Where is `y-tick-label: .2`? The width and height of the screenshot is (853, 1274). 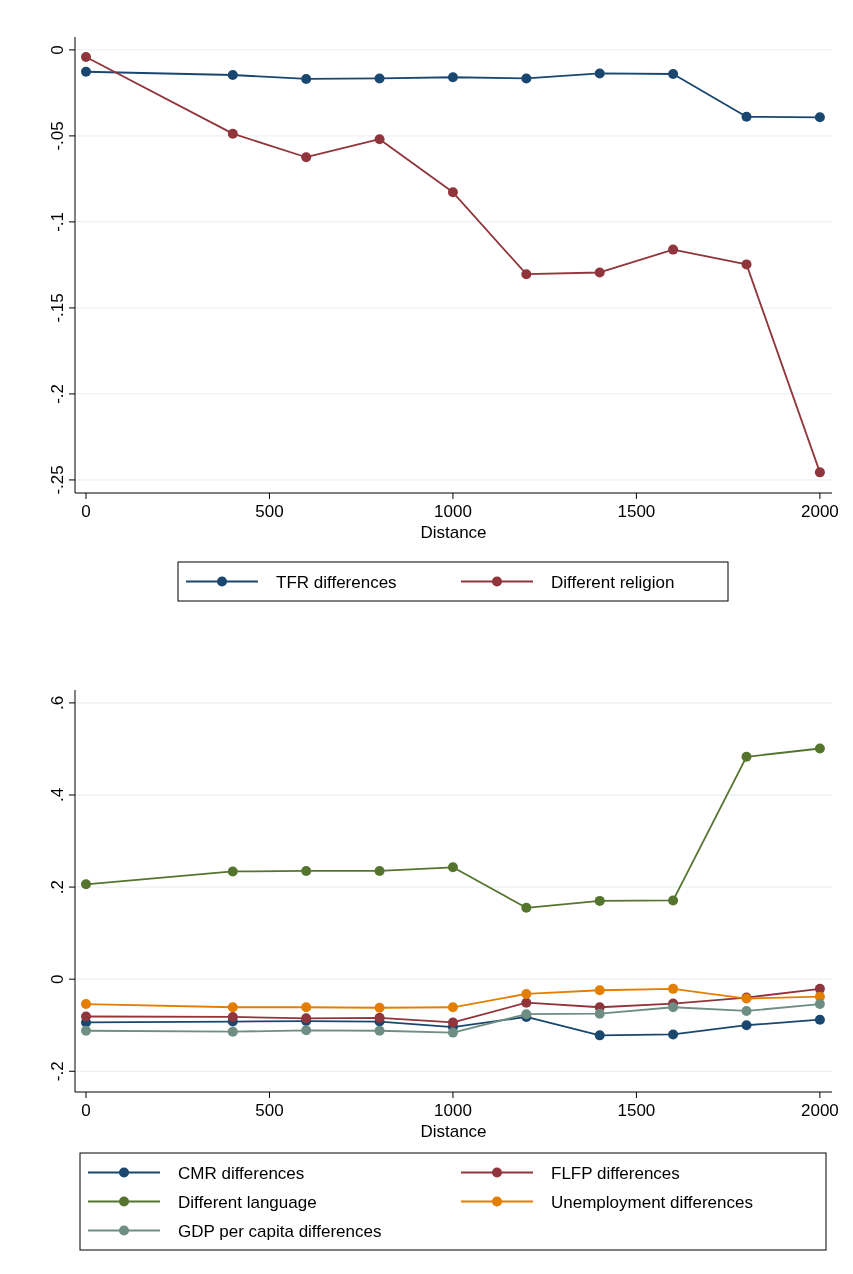 y-tick-label: .2 is located at coordinates (57, 887).